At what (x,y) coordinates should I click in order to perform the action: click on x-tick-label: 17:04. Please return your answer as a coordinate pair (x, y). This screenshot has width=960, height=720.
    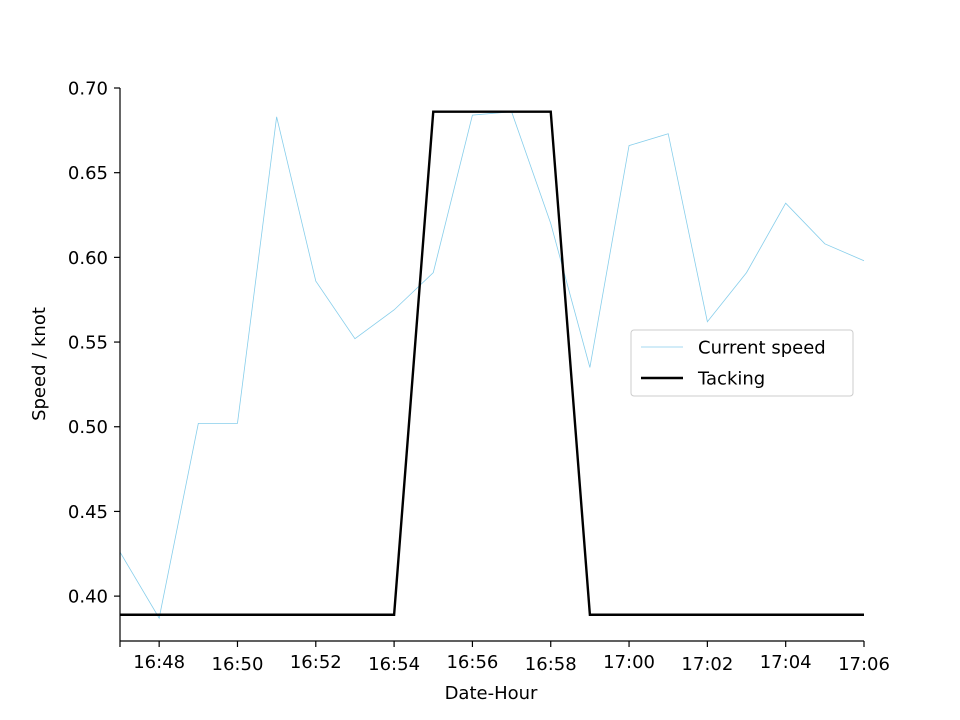
    Looking at the image, I should click on (786, 662).